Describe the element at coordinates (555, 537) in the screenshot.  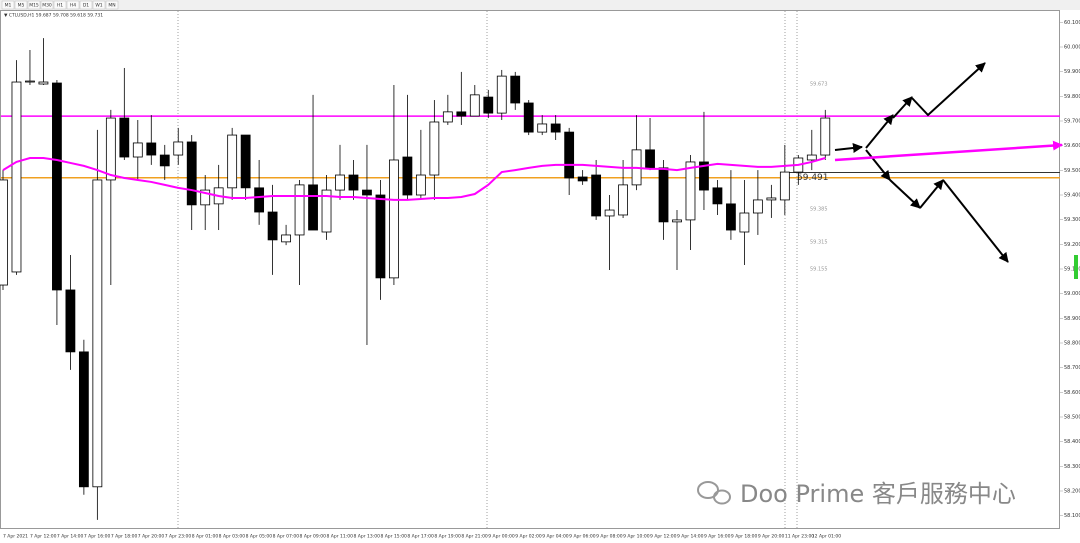
I see `x-tick-label: 9 Apr 04:00` at that location.